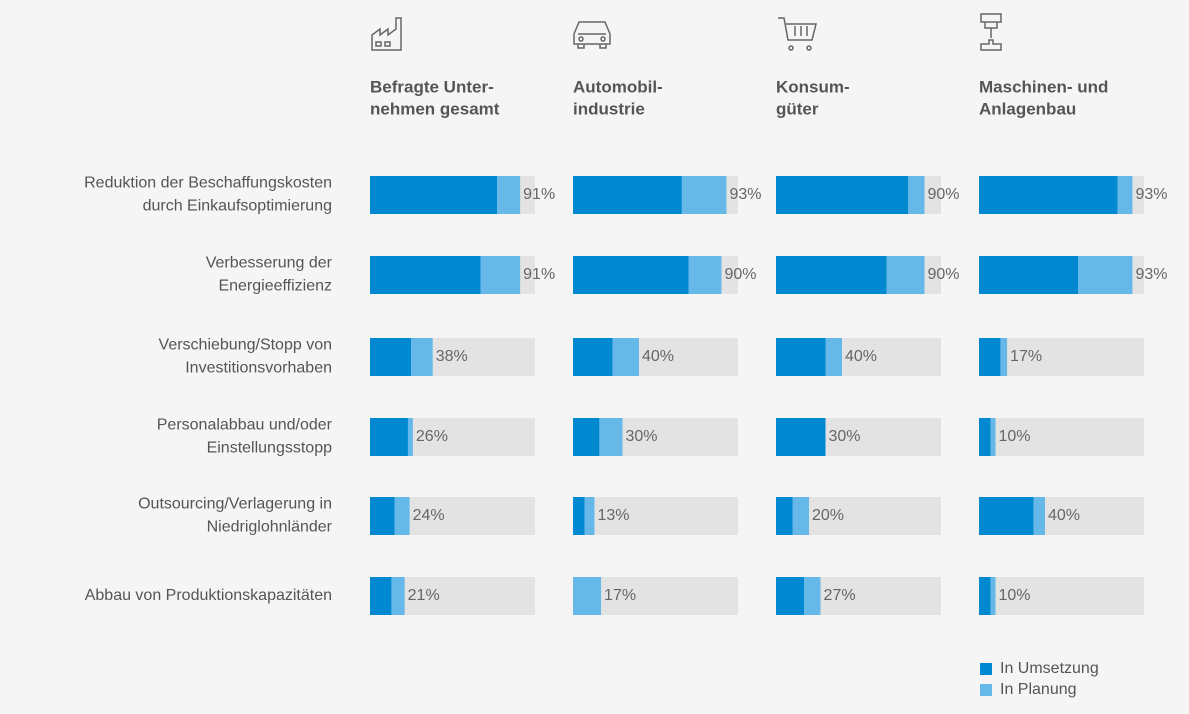 Image resolution: width=1189 pixels, height=714 pixels. What do you see at coordinates (1049, 668) in the screenshot?
I see `legend-label: In Umsetzung` at bounding box center [1049, 668].